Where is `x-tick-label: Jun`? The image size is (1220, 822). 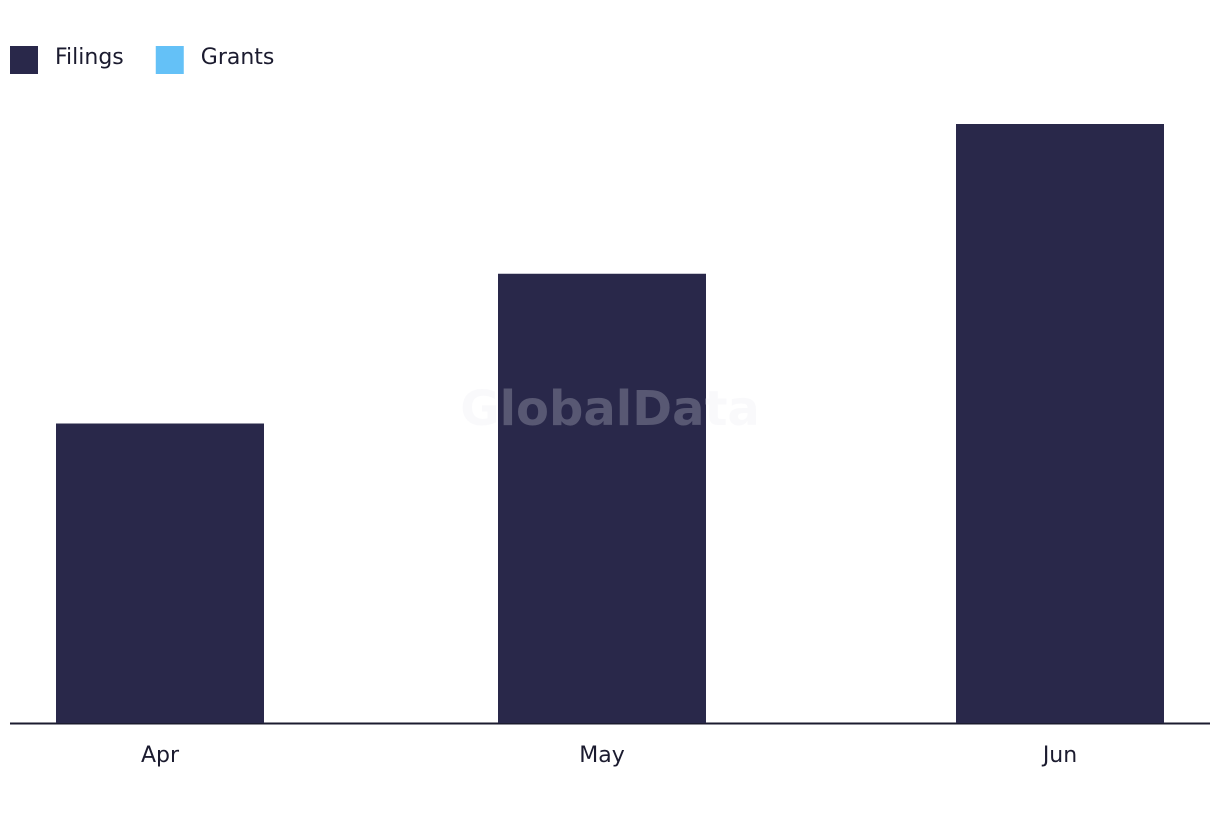 x-tick-label: Jun is located at coordinates (1059, 755).